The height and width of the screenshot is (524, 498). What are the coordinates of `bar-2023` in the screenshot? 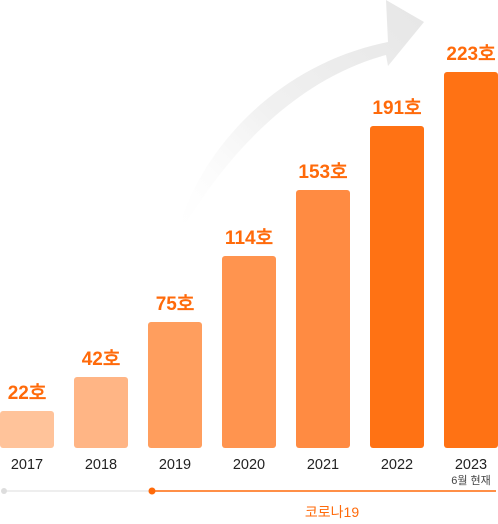 It's located at (471, 260).